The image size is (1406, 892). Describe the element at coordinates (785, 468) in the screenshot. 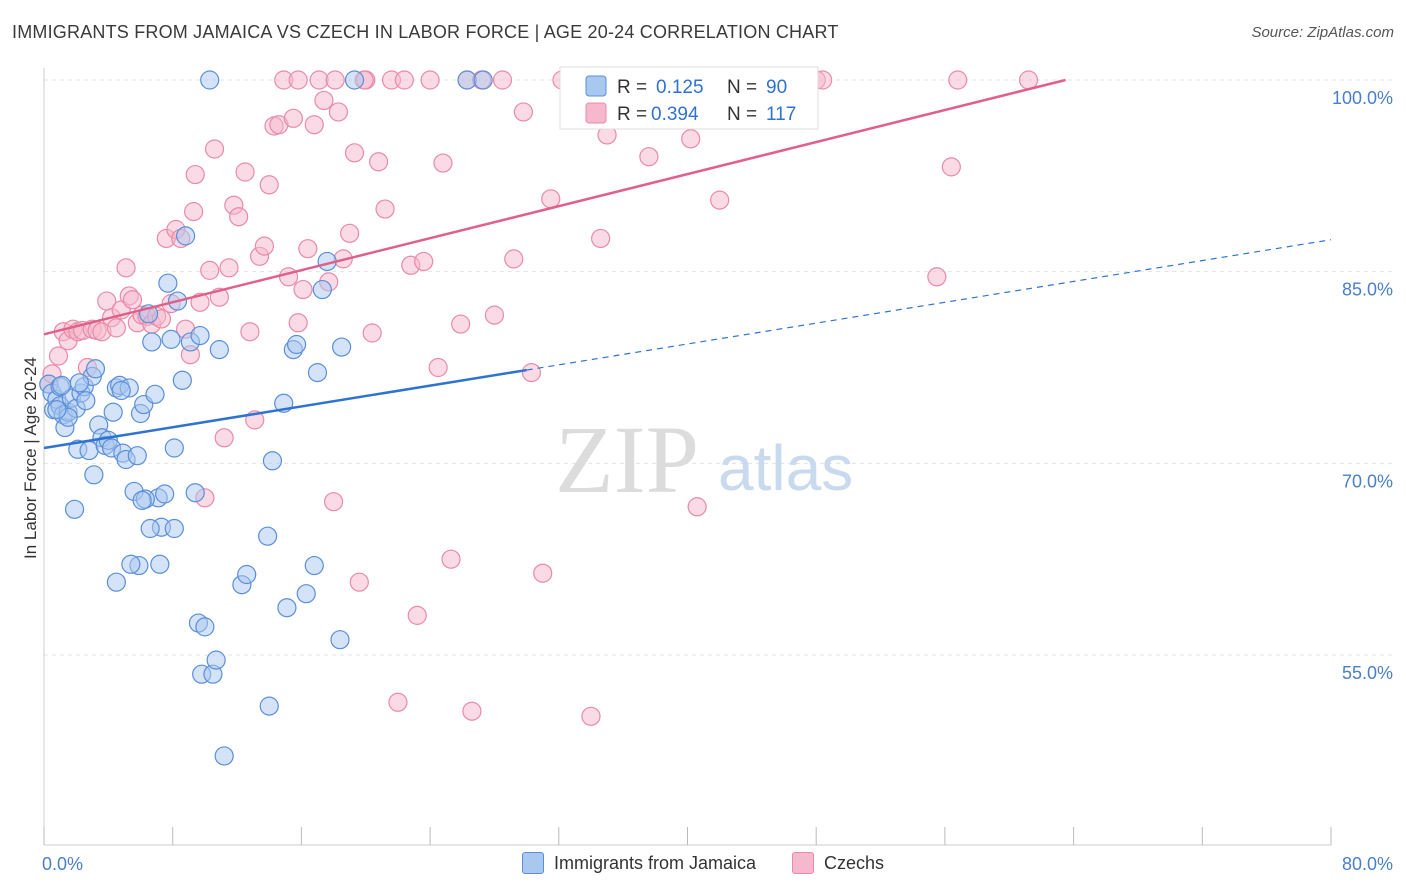

I see `watermark-atlas: atlas` at that location.